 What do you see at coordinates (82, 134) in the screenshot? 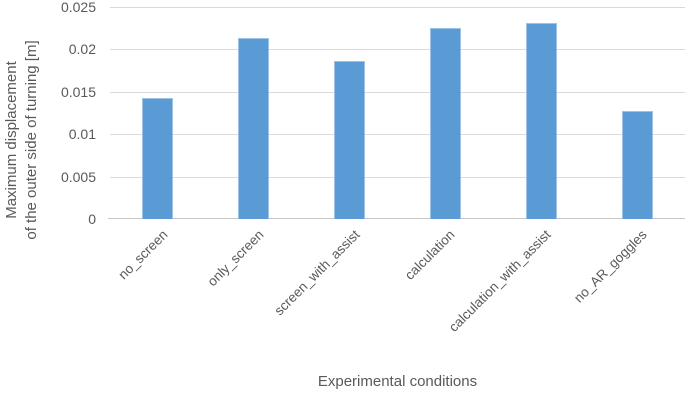
I see `y-tick-label: 0.01` at bounding box center [82, 134].